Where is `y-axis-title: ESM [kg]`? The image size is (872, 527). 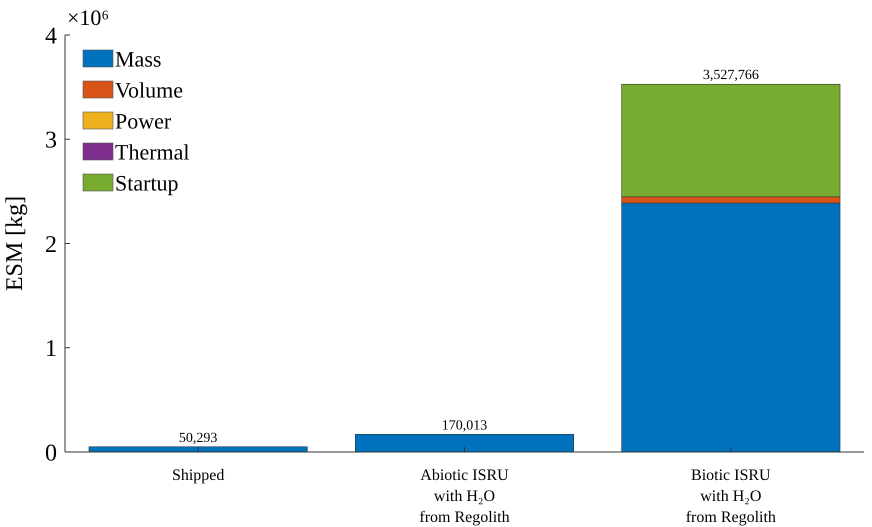
y-axis-title: ESM [kg] is located at coordinates (15, 244).